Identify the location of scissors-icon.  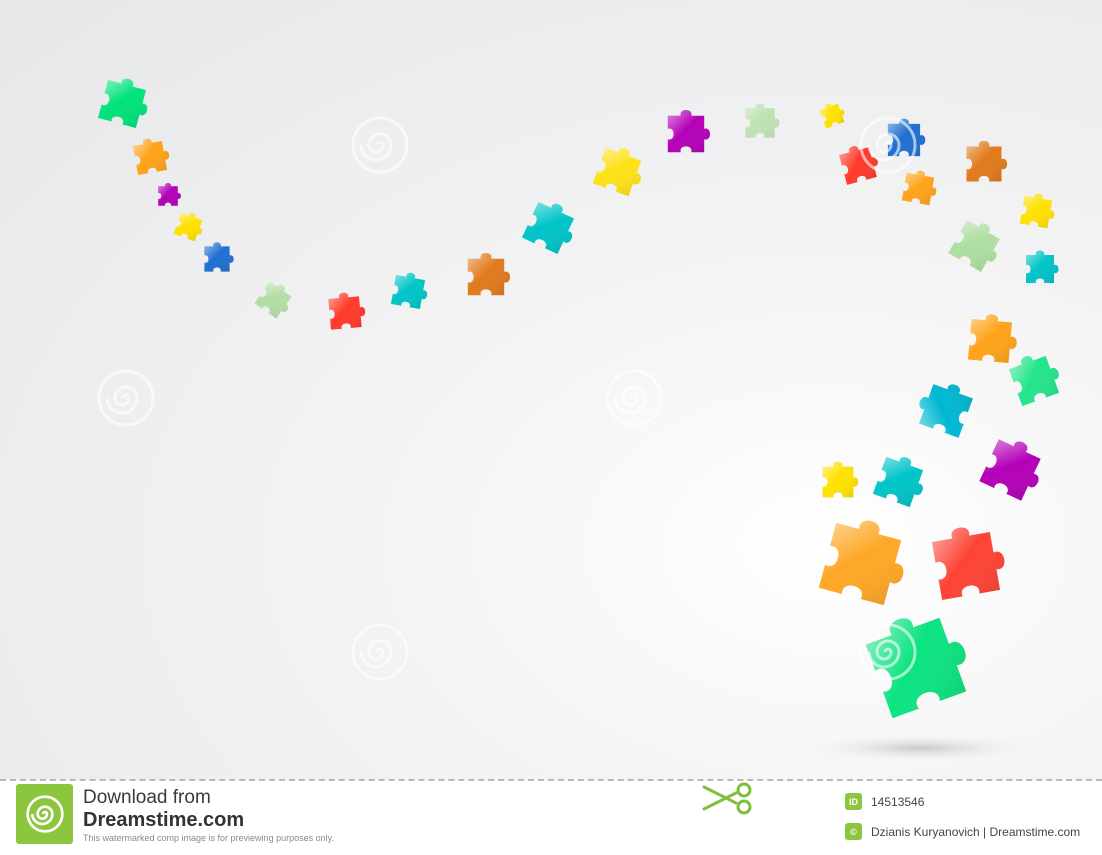
(729, 800).